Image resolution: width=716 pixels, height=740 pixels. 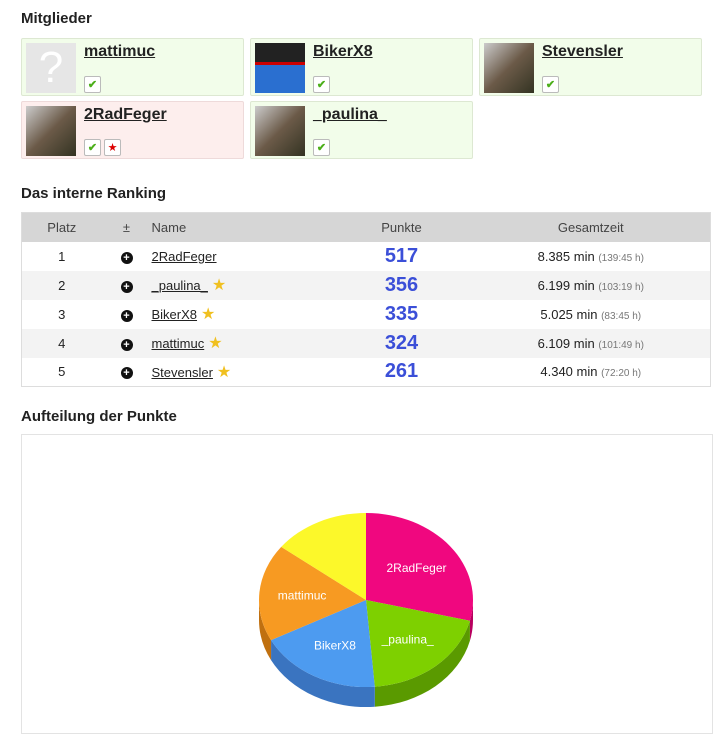 What do you see at coordinates (62, 372) in the screenshot?
I see `rank: 5` at bounding box center [62, 372].